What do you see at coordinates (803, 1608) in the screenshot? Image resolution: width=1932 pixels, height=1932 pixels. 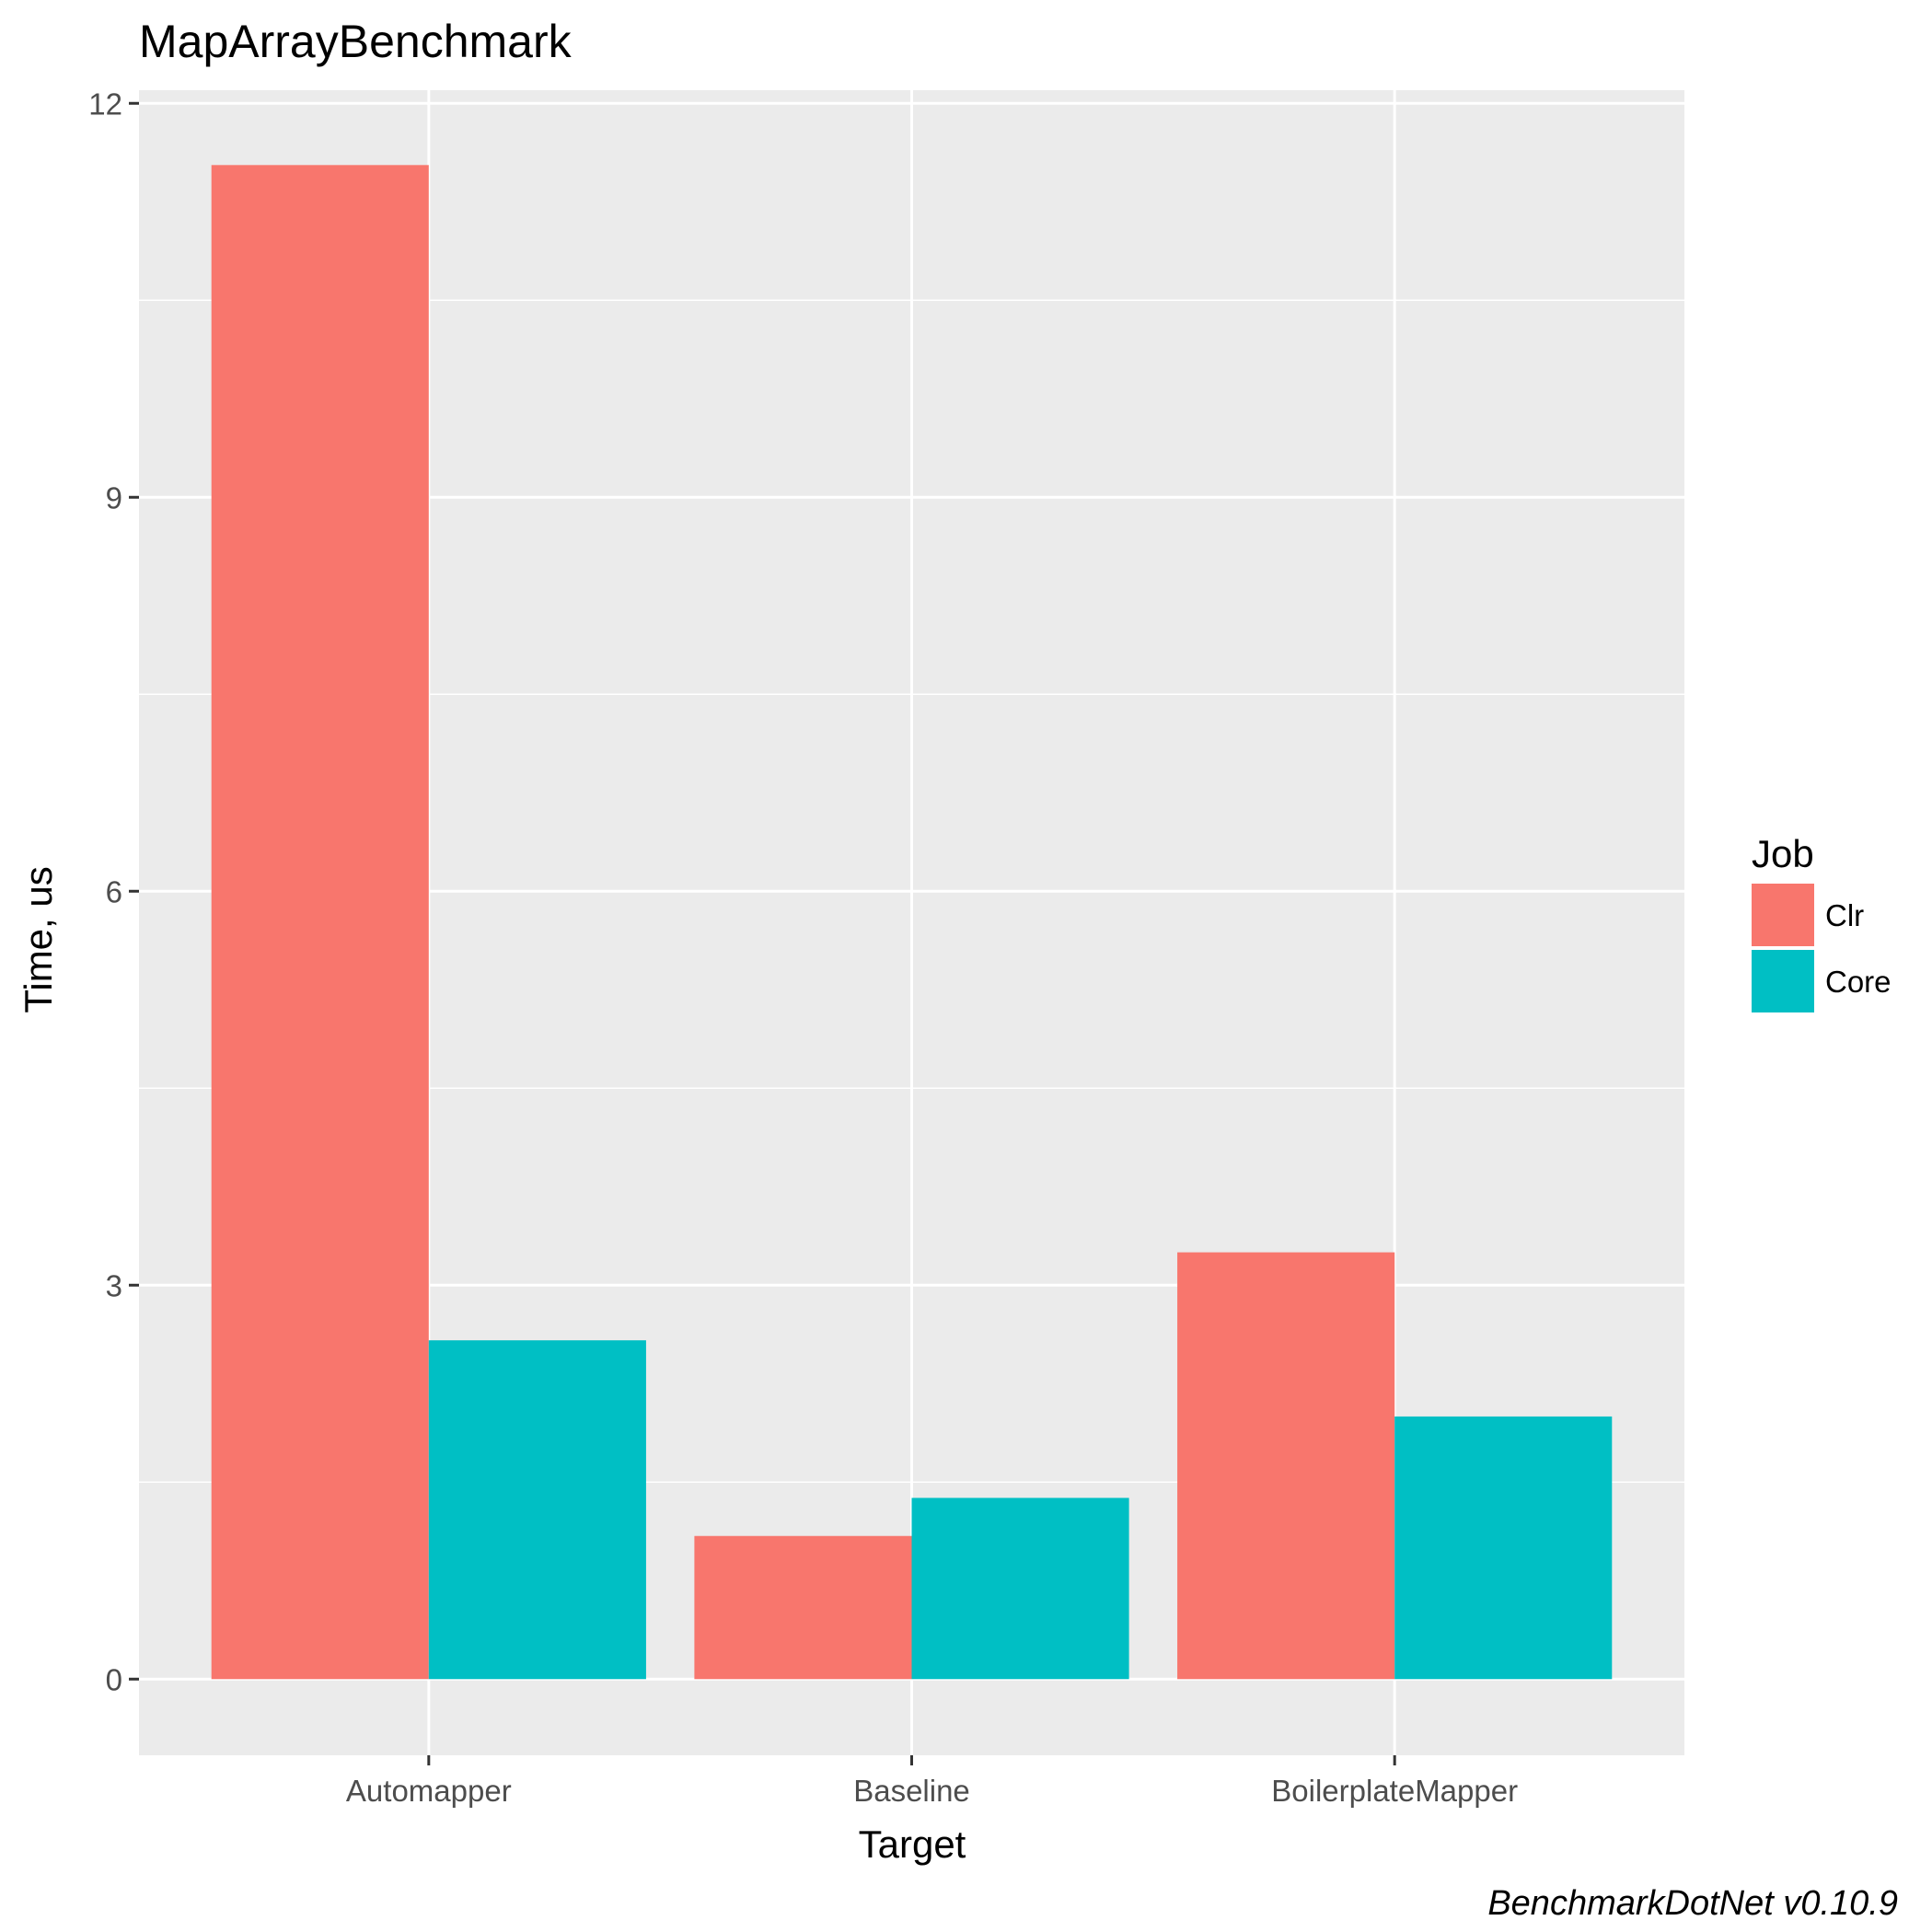 I see `bar-clr-baseline` at bounding box center [803, 1608].